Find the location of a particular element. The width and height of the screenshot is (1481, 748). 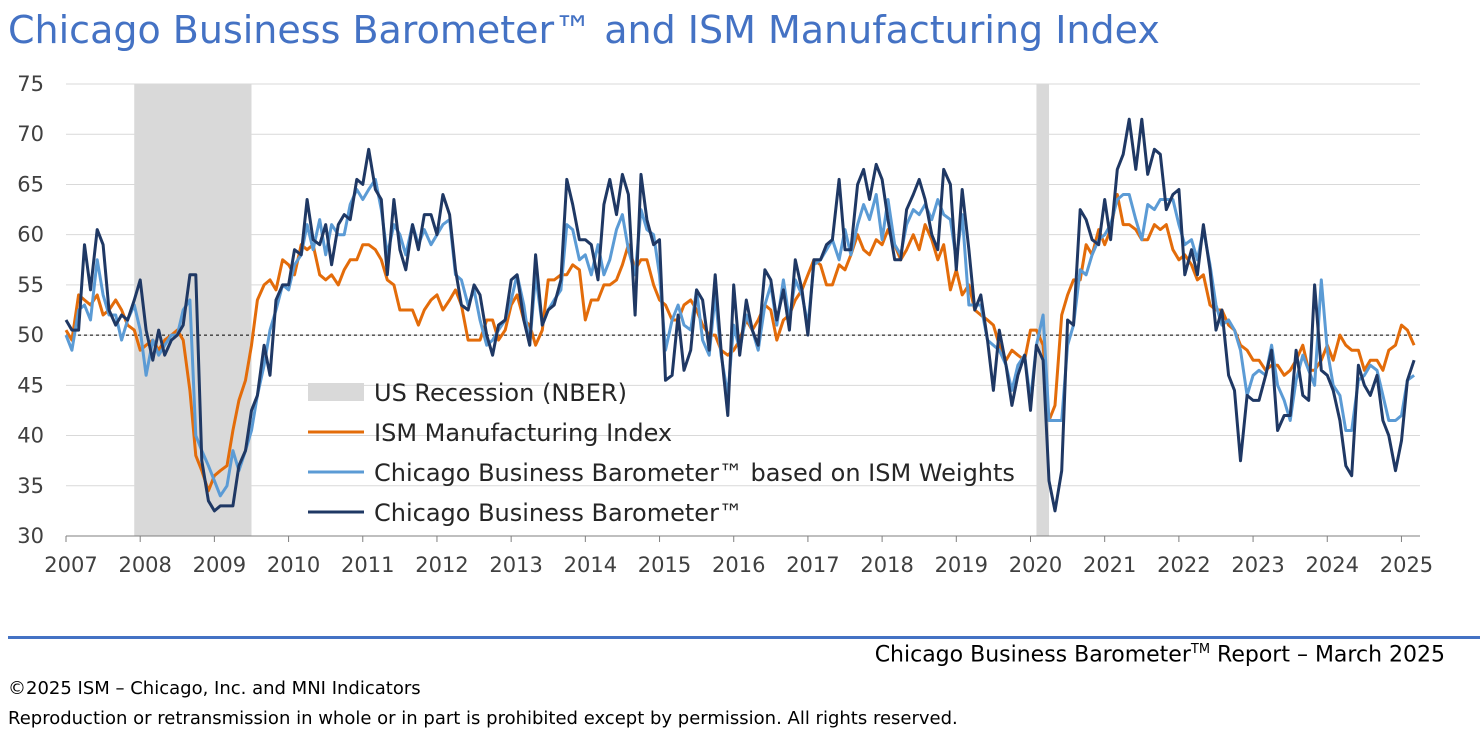

x-tick-label: 2010 is located at coordinates (293, 565).